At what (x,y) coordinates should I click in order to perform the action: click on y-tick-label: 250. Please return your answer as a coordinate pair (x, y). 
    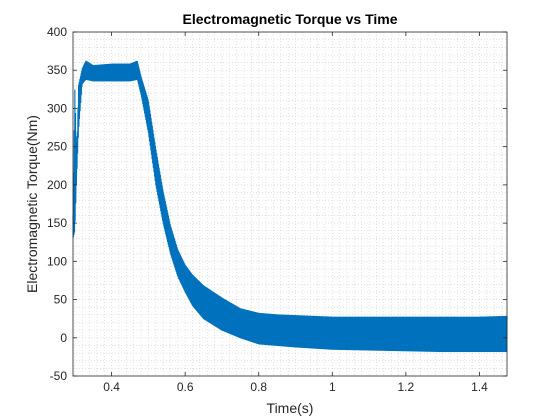
    Looking at the image, I should click on (57, 147).